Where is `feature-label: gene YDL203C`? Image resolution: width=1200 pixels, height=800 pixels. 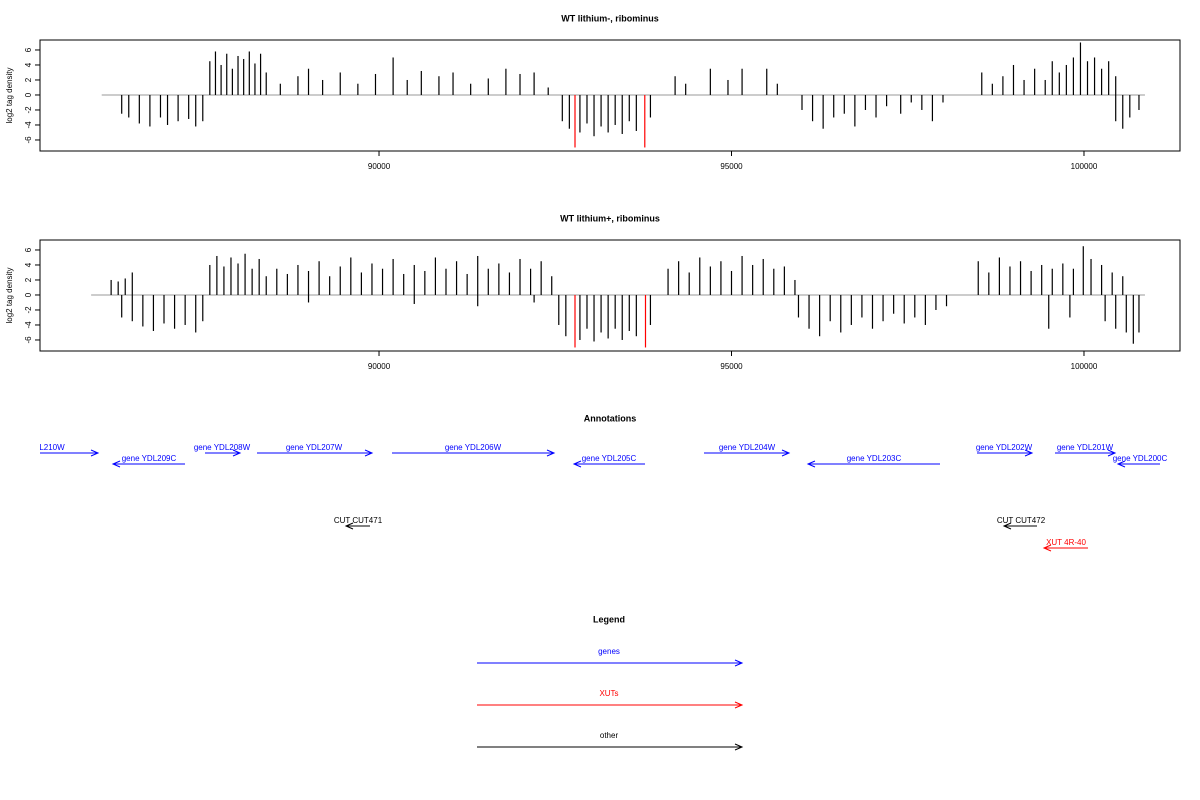
feature-label: gene YDL203C is located at coordinates (874, 458).